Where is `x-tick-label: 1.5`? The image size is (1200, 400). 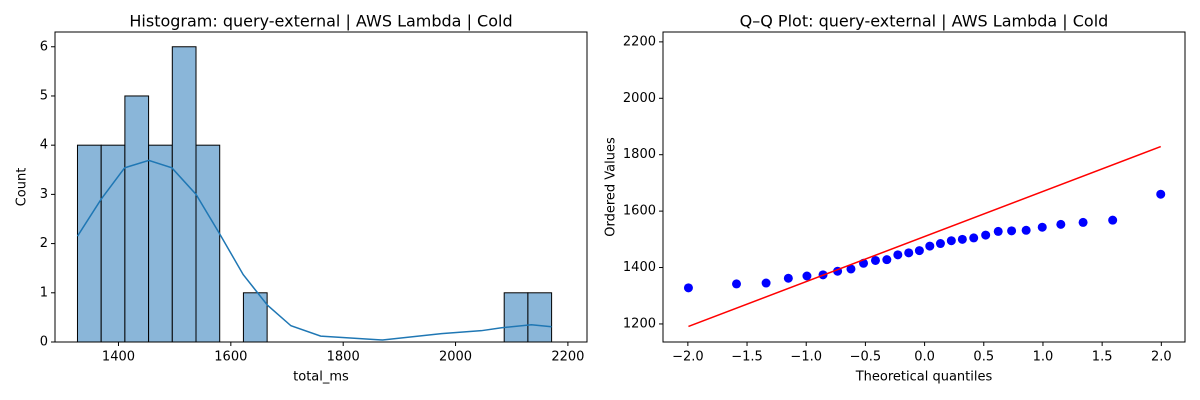 x-tick-label: 1.5 is located at coordinates (1102, 357).